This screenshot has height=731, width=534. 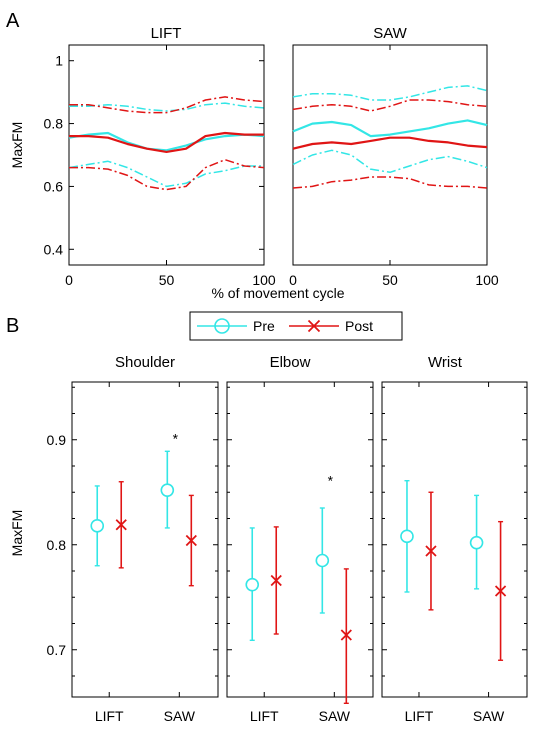 I want to click on a-saw-xtick-label-2: 100, so click(x=487, y=280).